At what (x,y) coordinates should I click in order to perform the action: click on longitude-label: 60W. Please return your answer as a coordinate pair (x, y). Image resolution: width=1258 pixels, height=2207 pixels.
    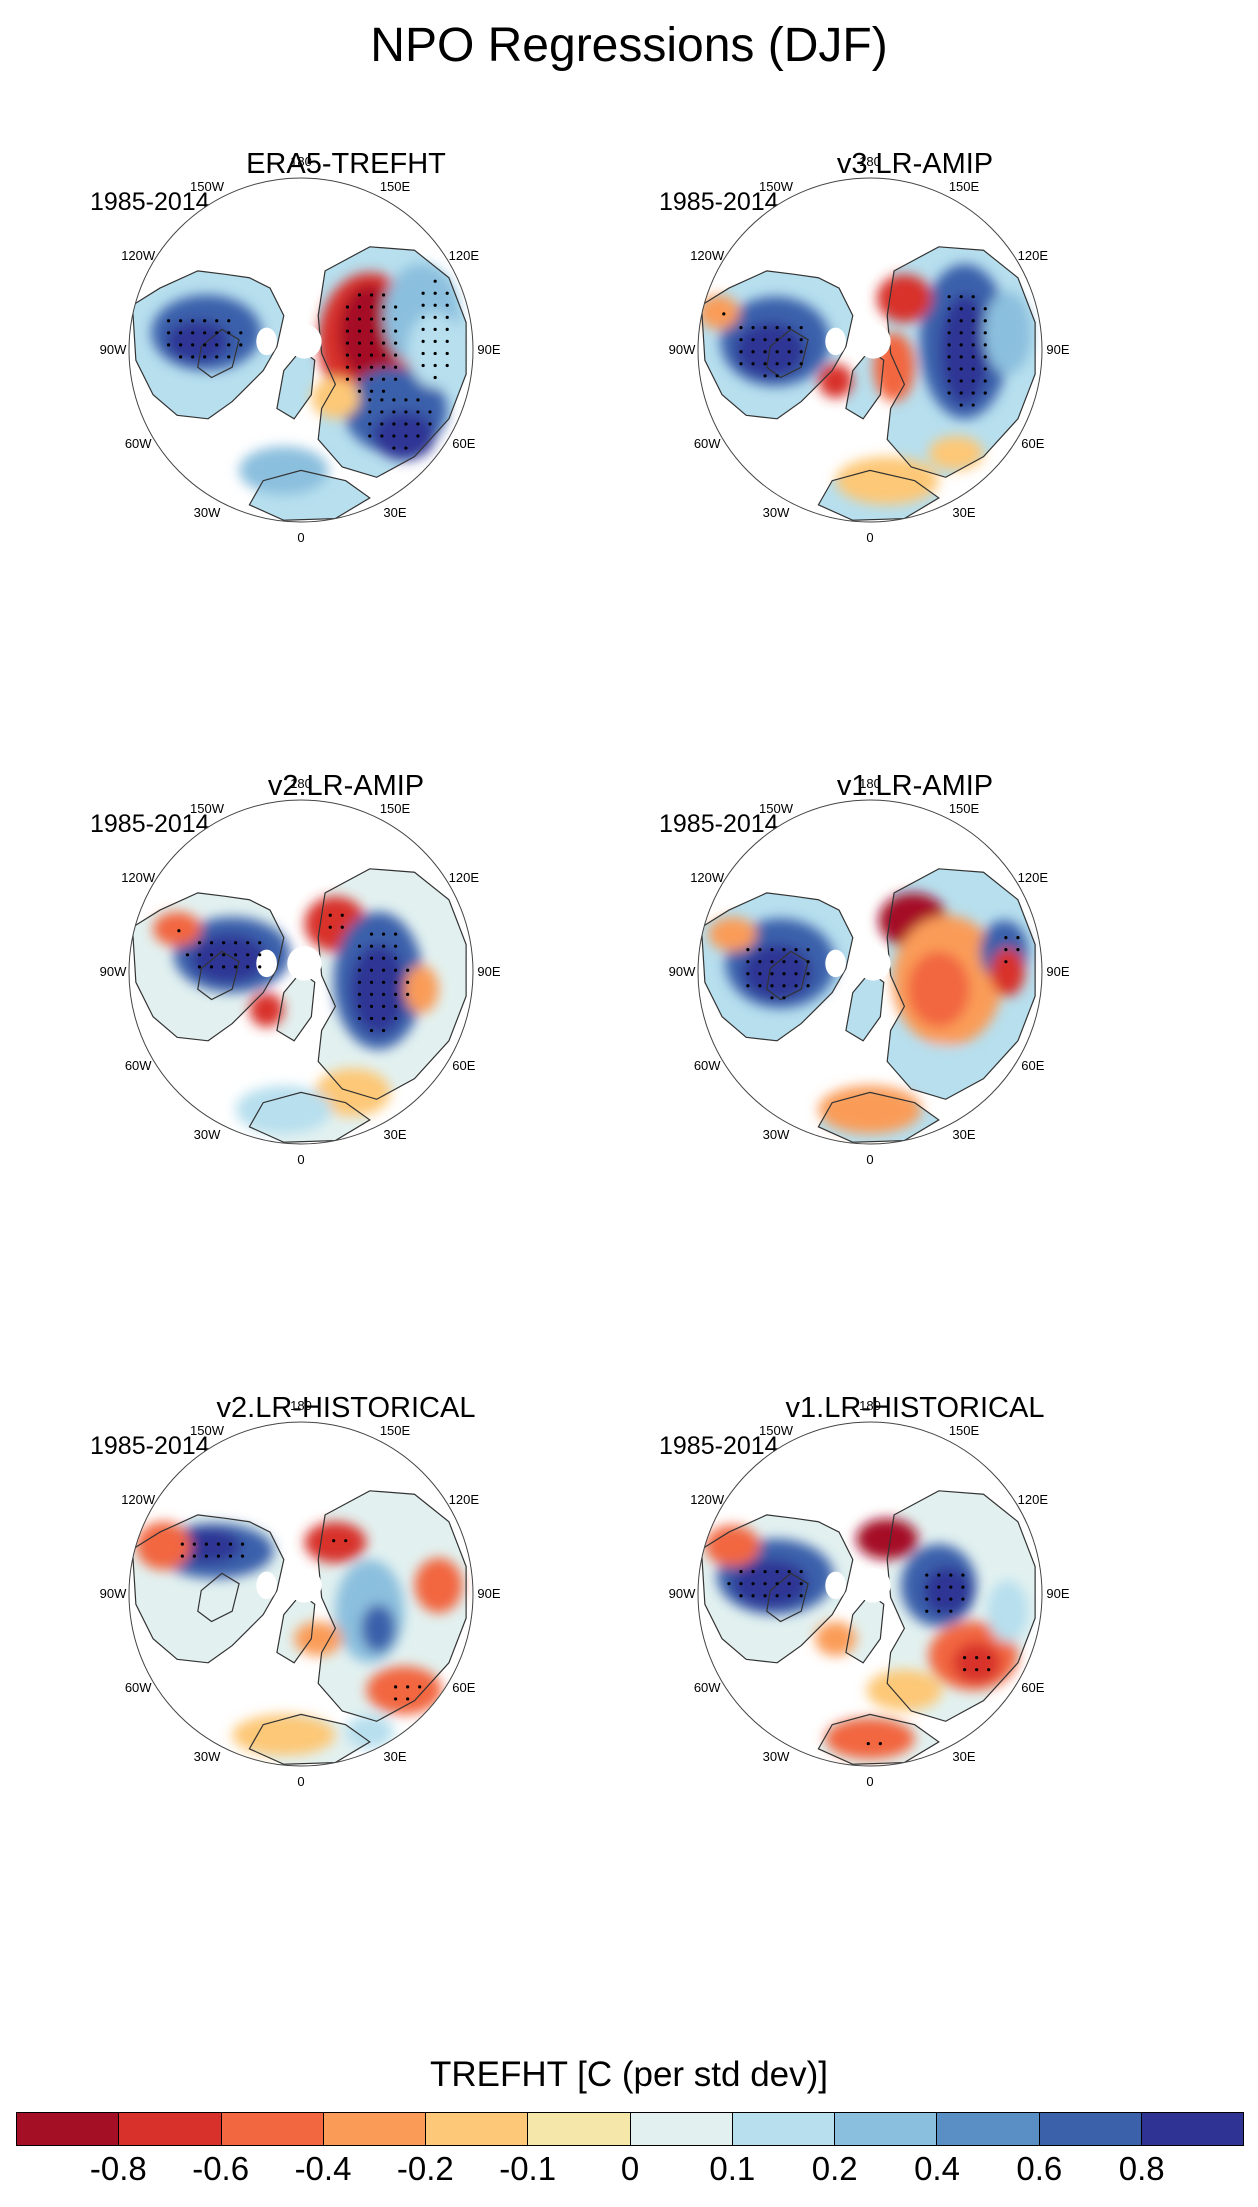
    Looking at the image, I should click on (707, 443).